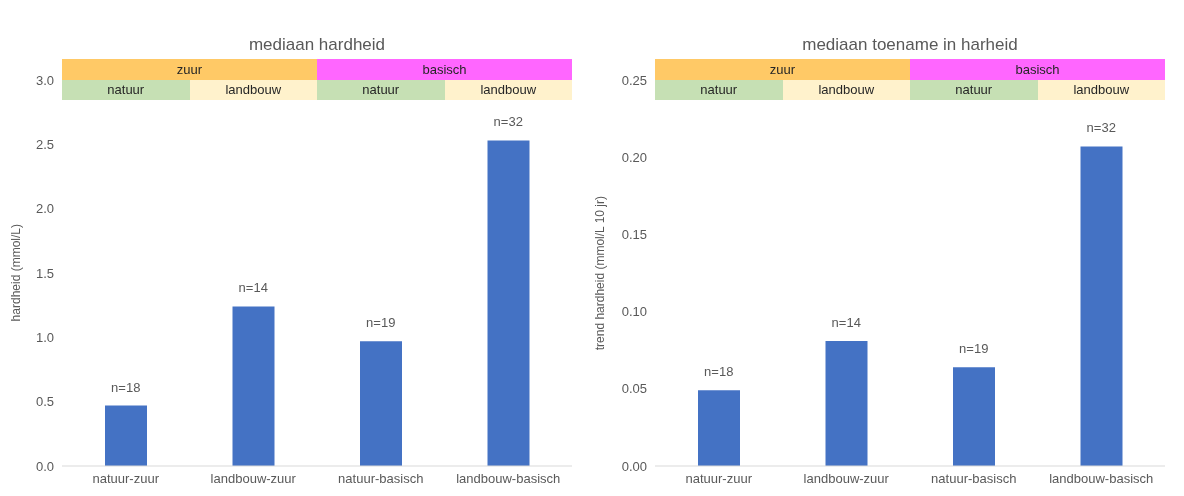  What do you see at coordinates (44, 80) in the screenshot?
I see `y-tick-label: 3.0` at bounding box center [44, 80].